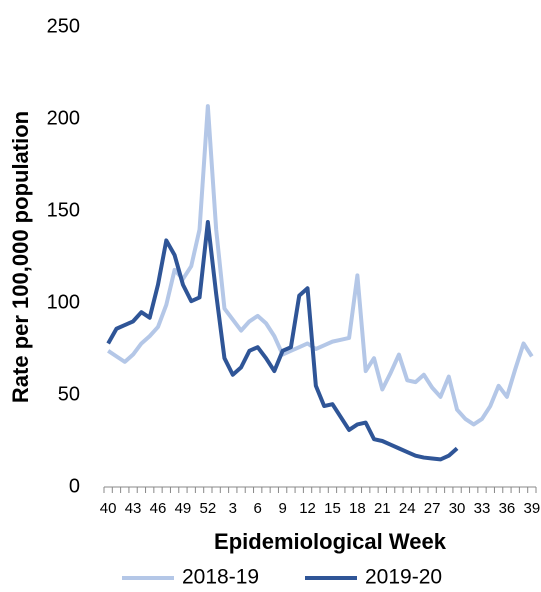 This screenshot has width=541, height=592. What do you see at coordinates (307, 508) in the screenshot?
I see `x-tick-label: 12` at bounding box center [307, 508].